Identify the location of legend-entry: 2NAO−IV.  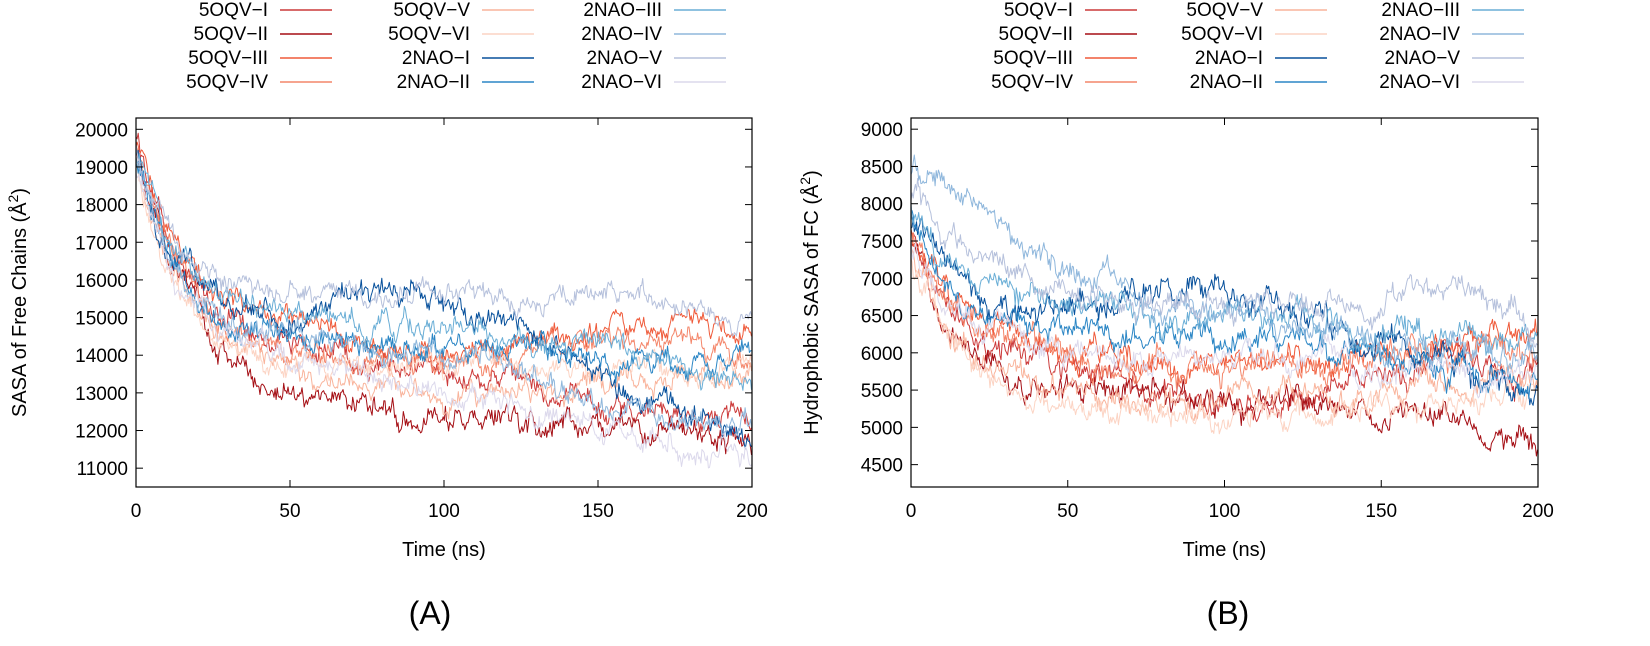
(653, 34).